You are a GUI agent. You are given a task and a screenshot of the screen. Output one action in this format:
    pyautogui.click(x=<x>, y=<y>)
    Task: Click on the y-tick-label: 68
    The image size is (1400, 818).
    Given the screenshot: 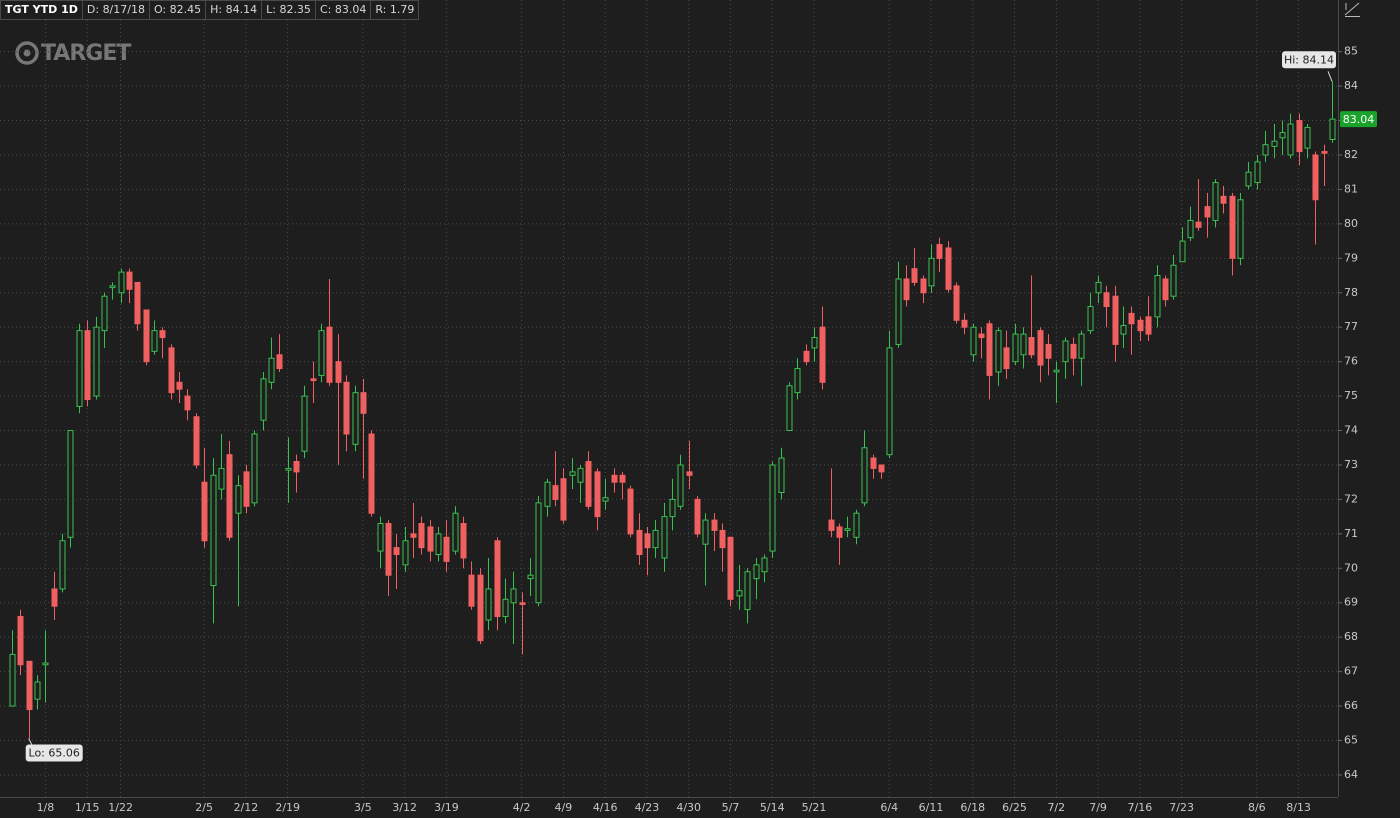 What is the action you would take?
    pyautogui.click(x=1351, y=636)
    